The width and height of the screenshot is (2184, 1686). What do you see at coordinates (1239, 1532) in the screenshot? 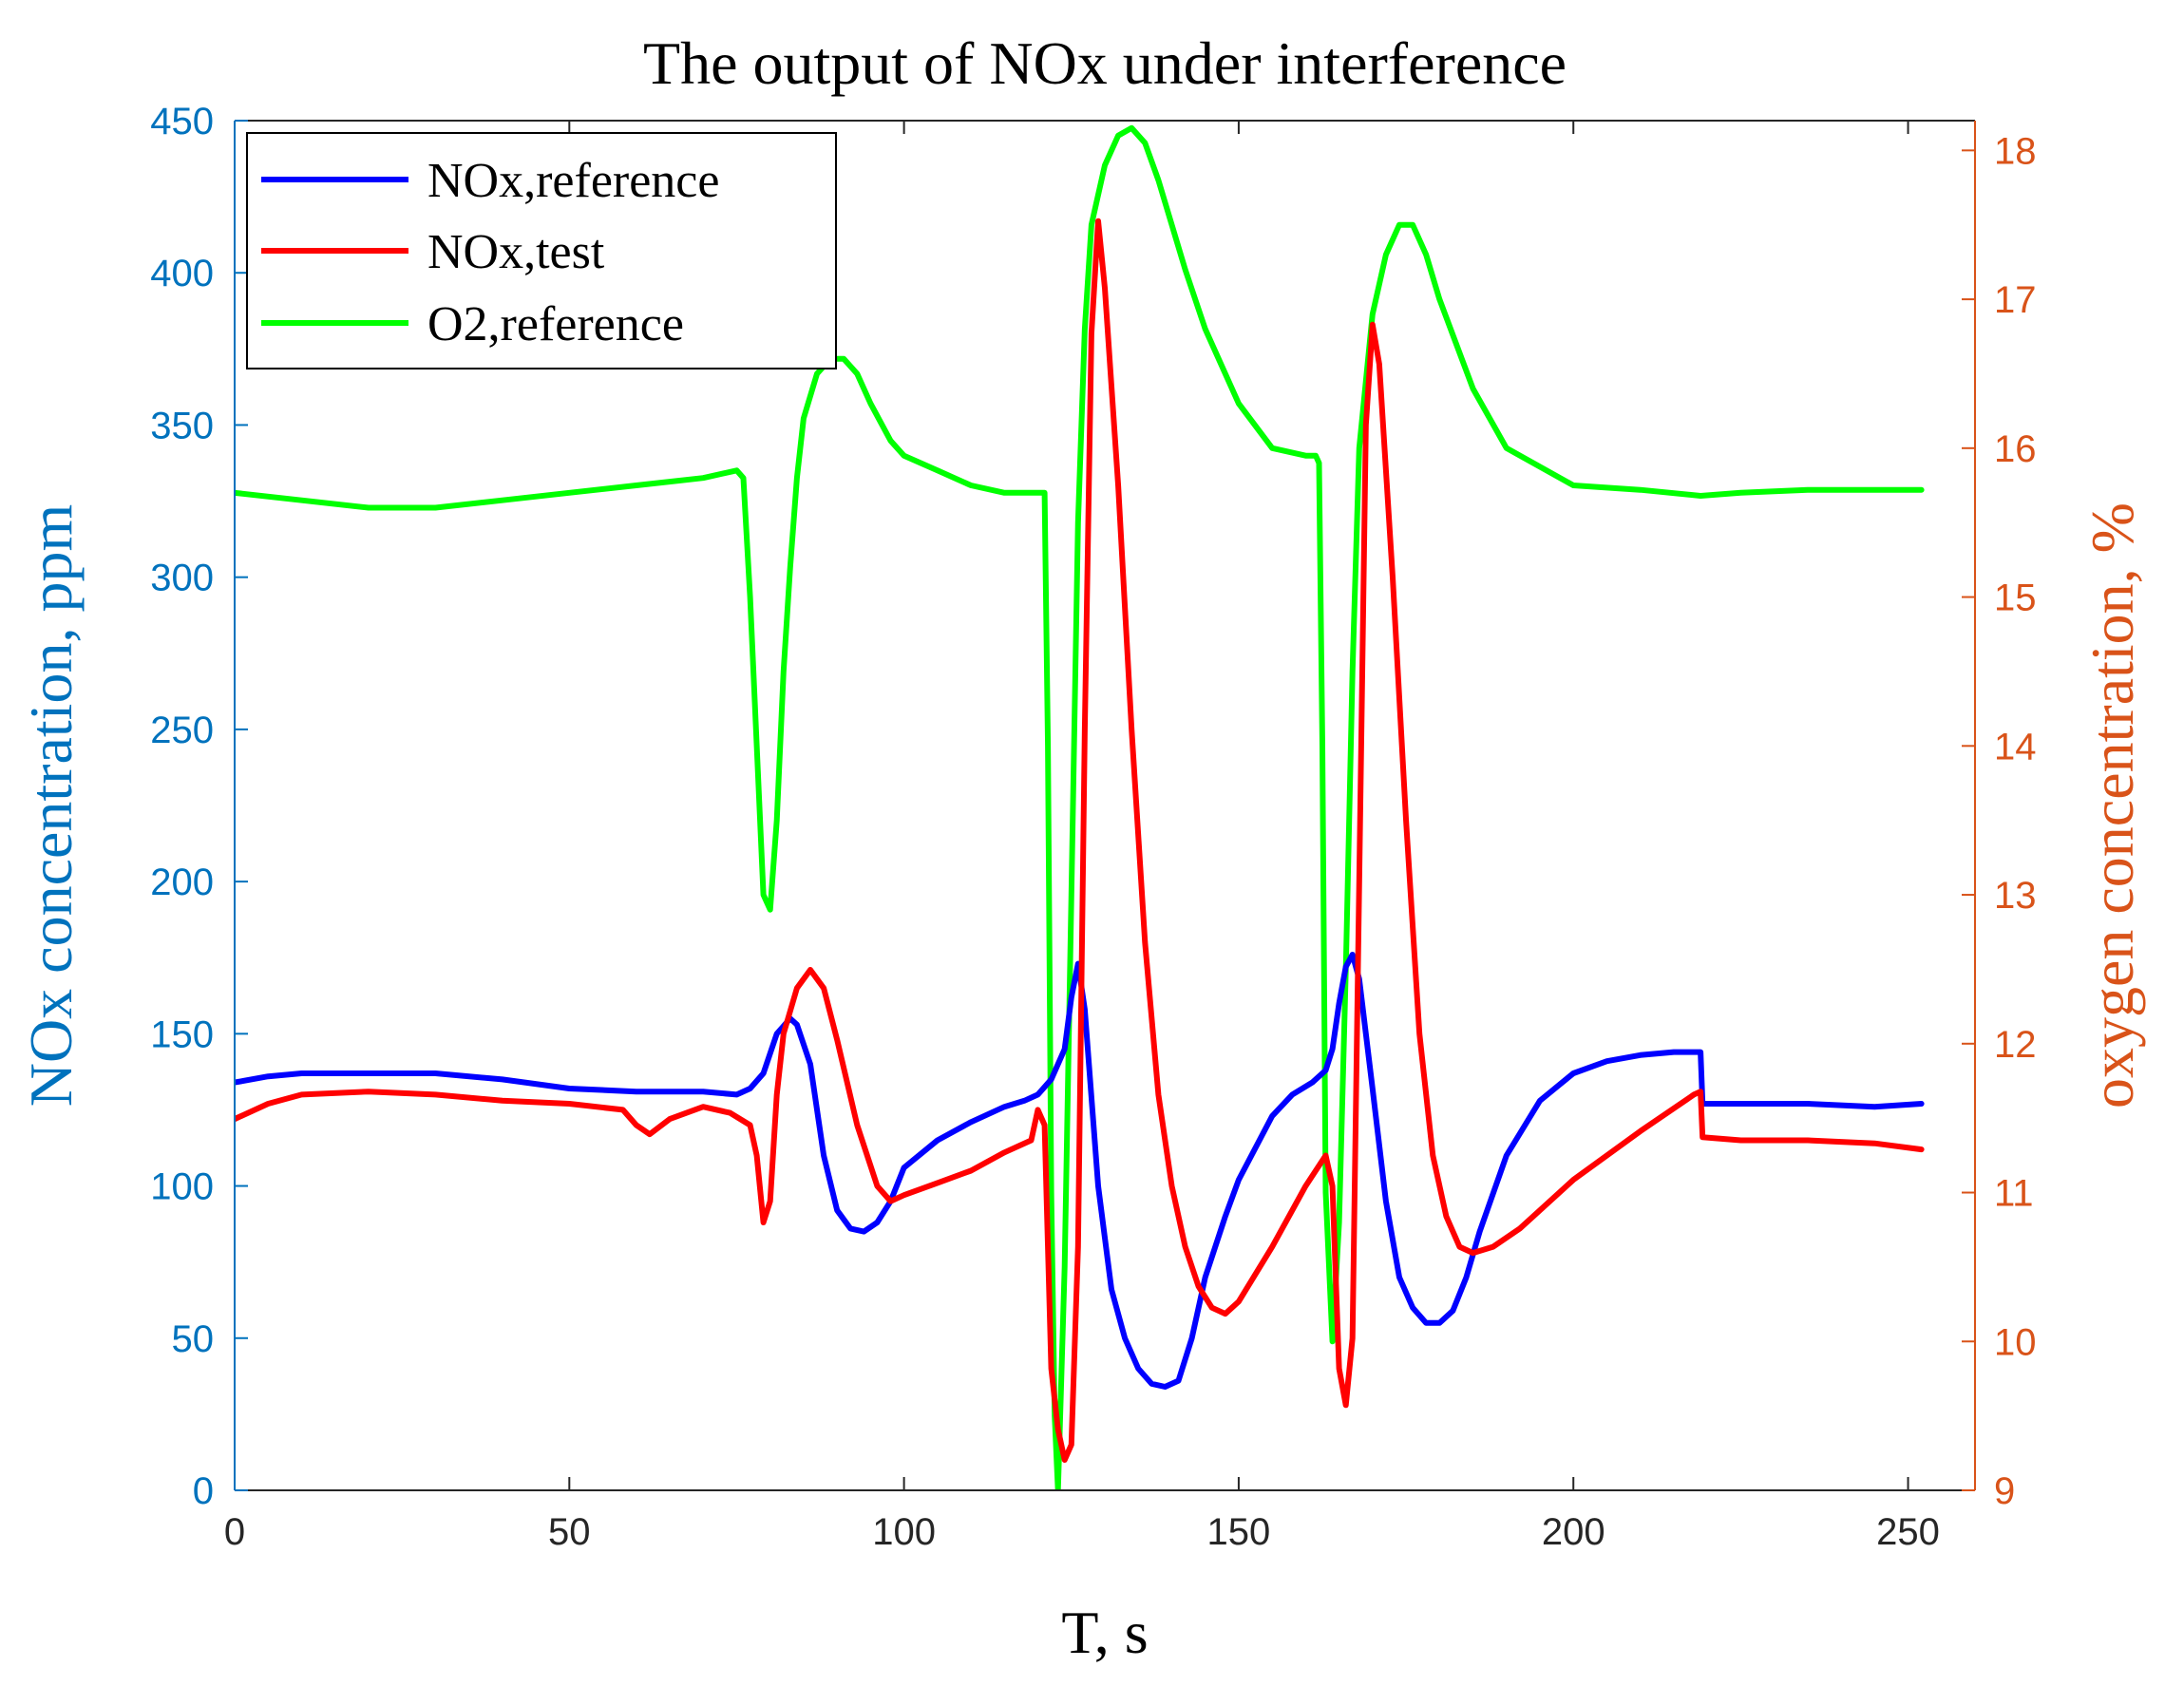
I see `x-tick-label: 150` at bounding box center [1239, 1532].